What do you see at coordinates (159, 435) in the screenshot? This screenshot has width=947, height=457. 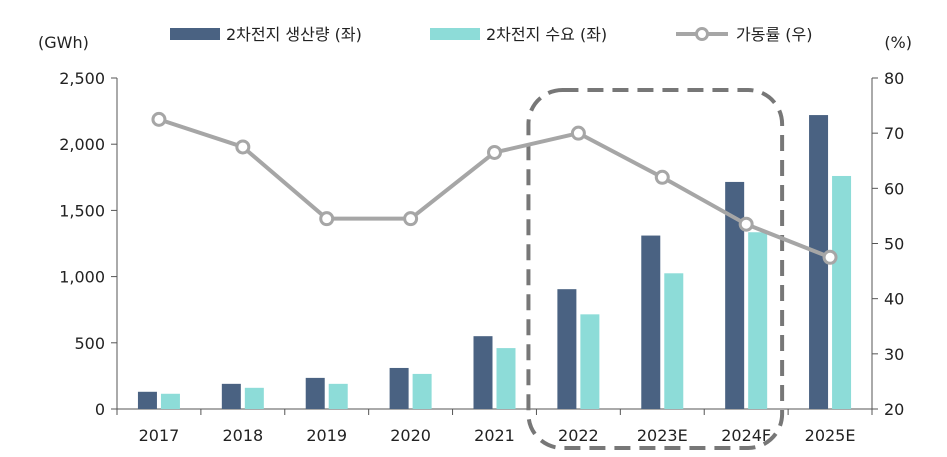 I see `x-tick-label: 2017` at bounding box center [159, 435].